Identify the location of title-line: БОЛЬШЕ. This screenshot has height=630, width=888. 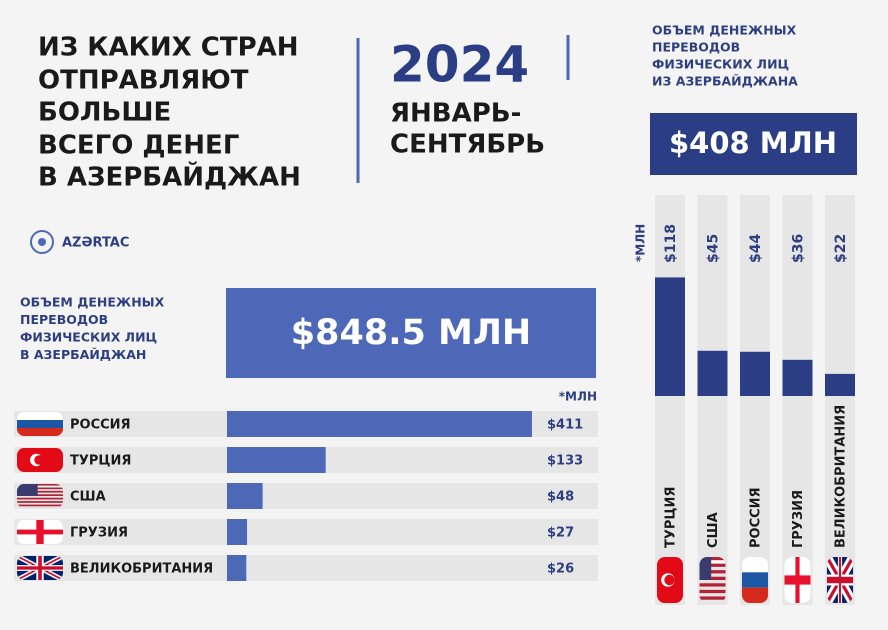
(104, 113).